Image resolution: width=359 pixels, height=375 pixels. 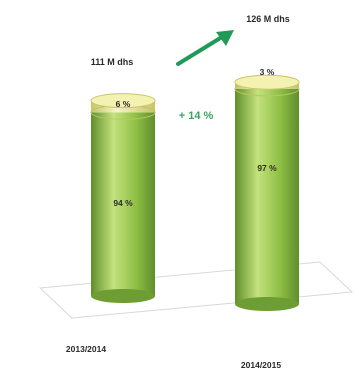 I want to click on cylinder-body-2013-2014, so click(x=123, y=204).